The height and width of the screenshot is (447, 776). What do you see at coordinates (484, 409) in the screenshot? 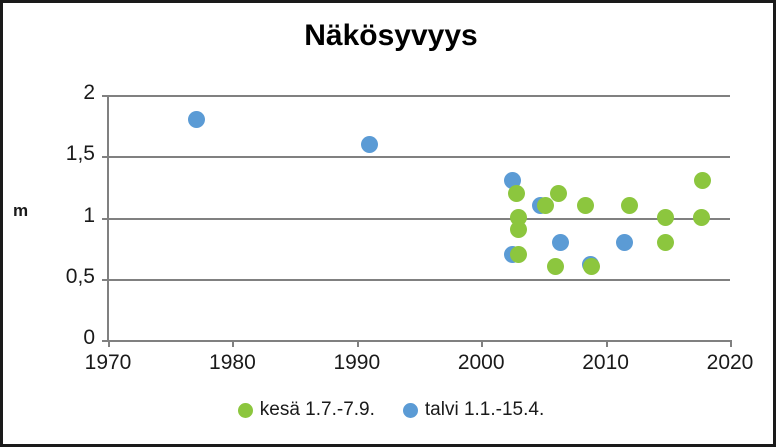
I see `legend-label: talvi 1.1.-15.4.` at bounding box center [484, 409].